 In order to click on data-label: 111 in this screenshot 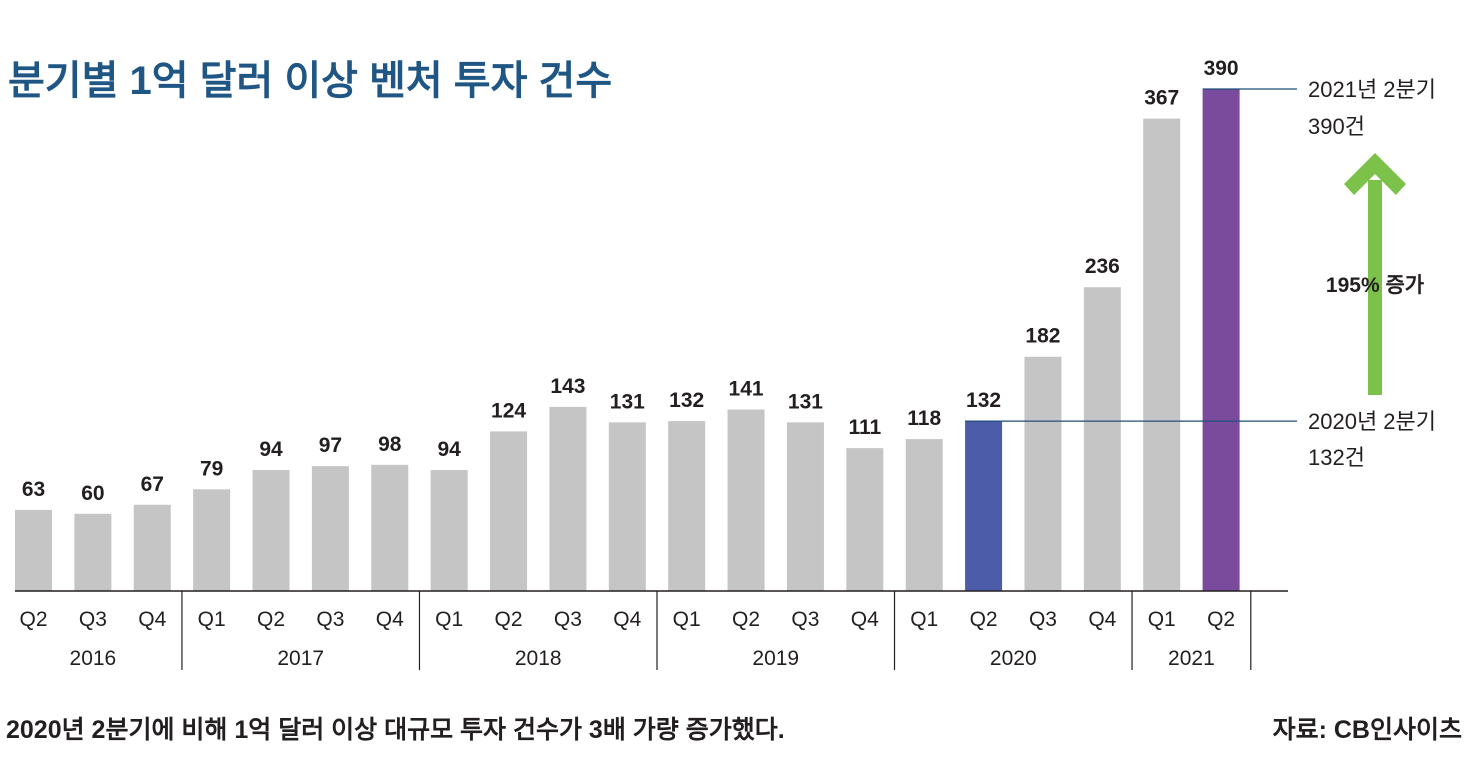, I will do `click(864, 427)`.